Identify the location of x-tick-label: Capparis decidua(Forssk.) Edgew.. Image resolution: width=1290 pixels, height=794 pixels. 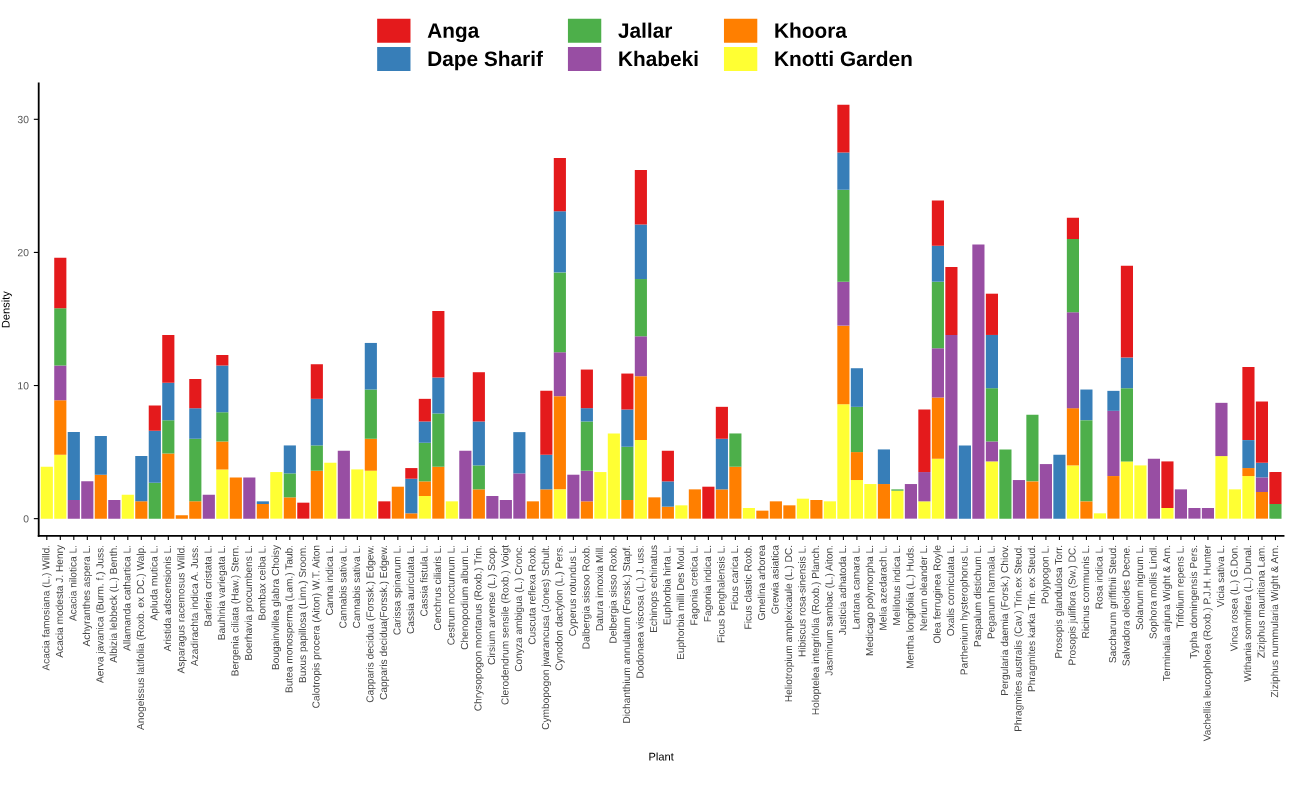
(384, 622).